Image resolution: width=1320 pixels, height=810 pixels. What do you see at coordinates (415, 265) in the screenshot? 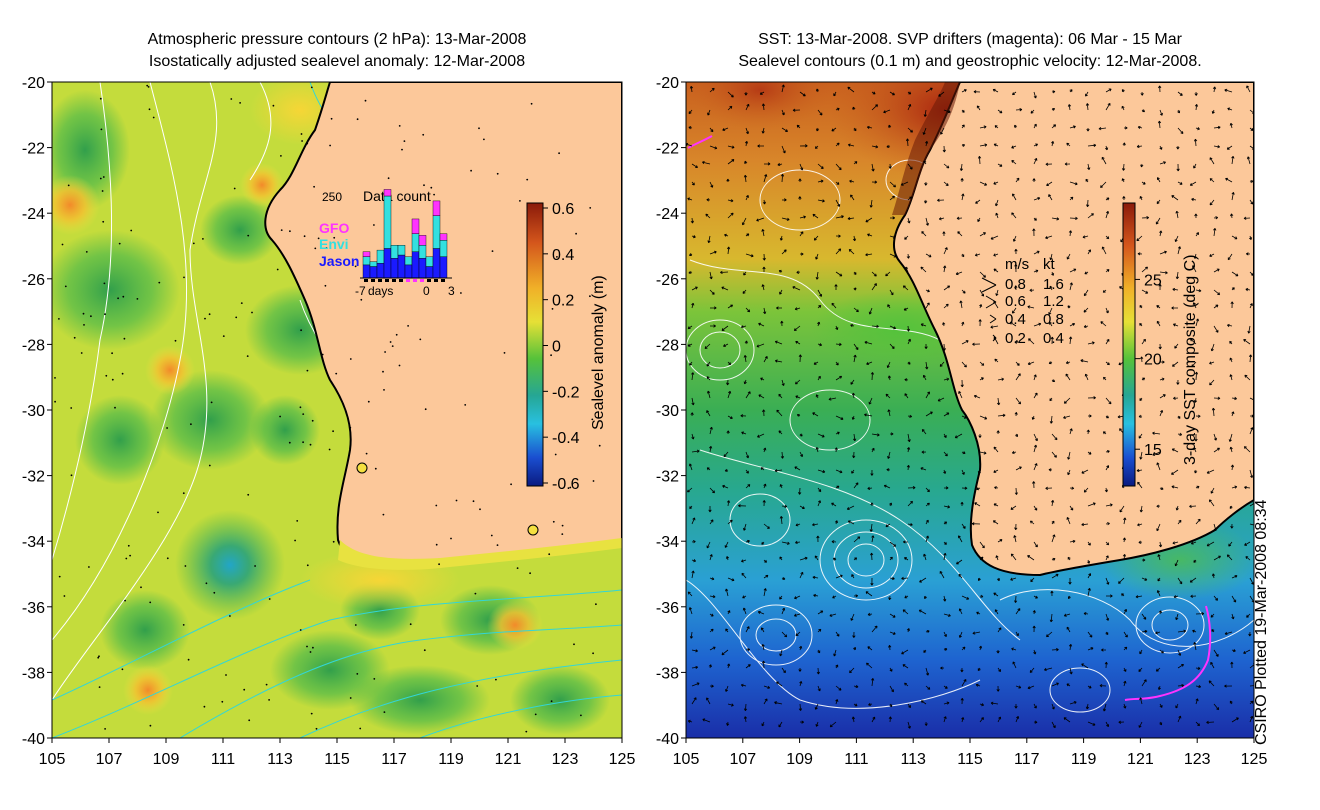
I see `inset-bar-jason` at bounding box center [415, 265].